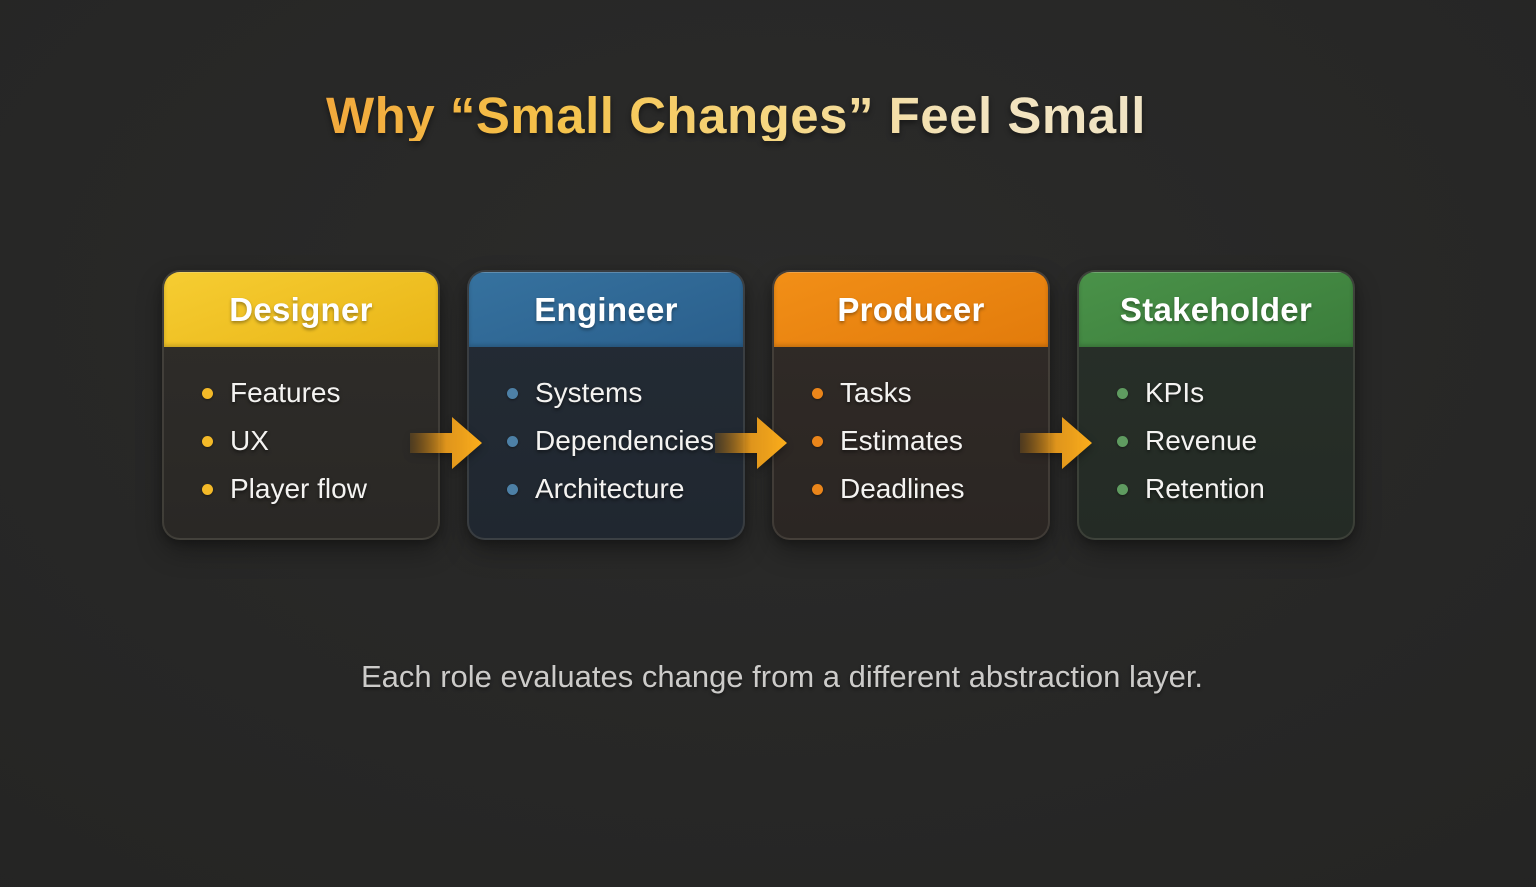 Image resolution: width=1536 pixels, height=887 pixels. I want to click on role-title: Designer, so click(301, 309).